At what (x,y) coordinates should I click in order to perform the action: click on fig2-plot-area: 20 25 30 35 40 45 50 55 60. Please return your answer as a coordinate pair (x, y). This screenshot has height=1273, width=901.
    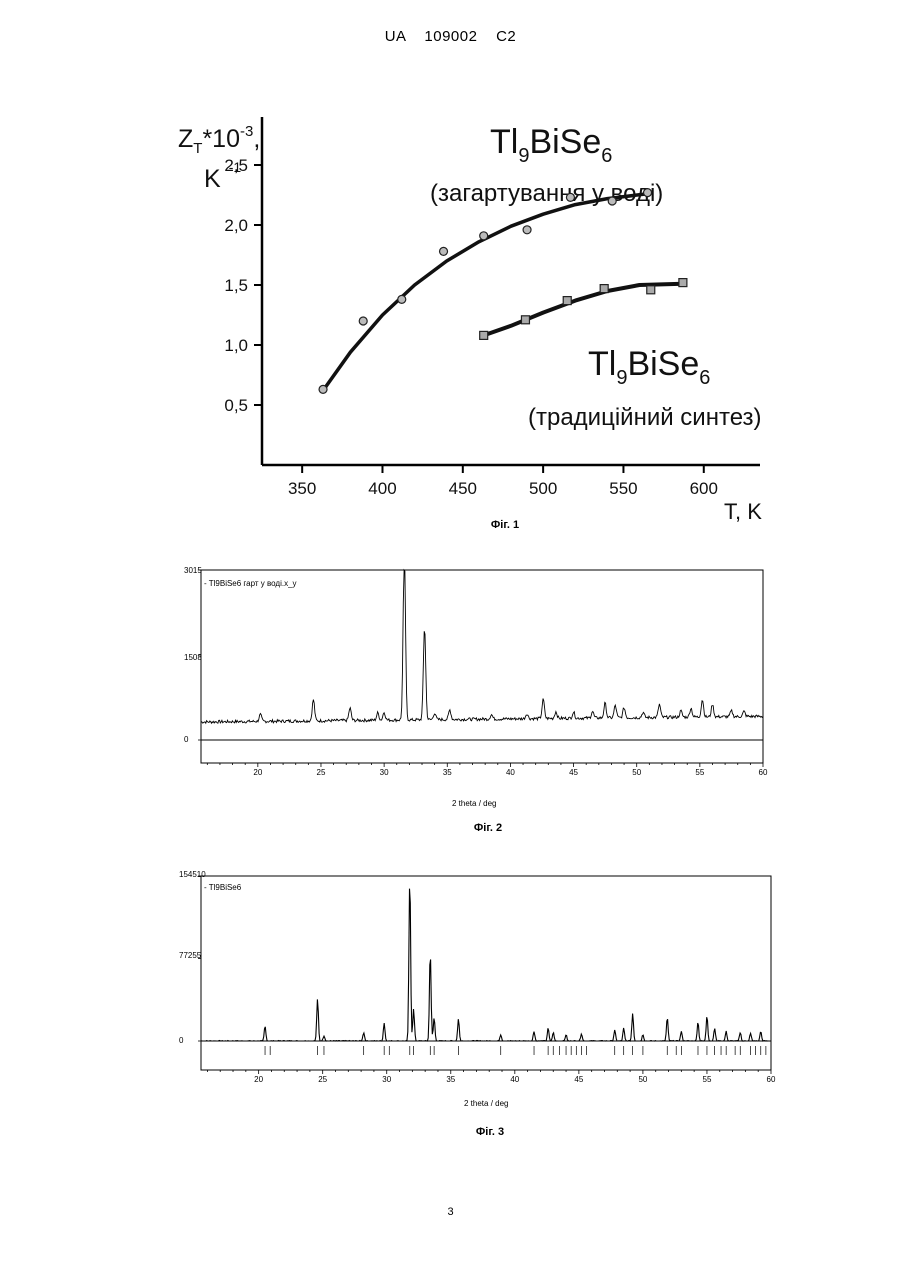
    Looking at the image, I should click on (483, 673).